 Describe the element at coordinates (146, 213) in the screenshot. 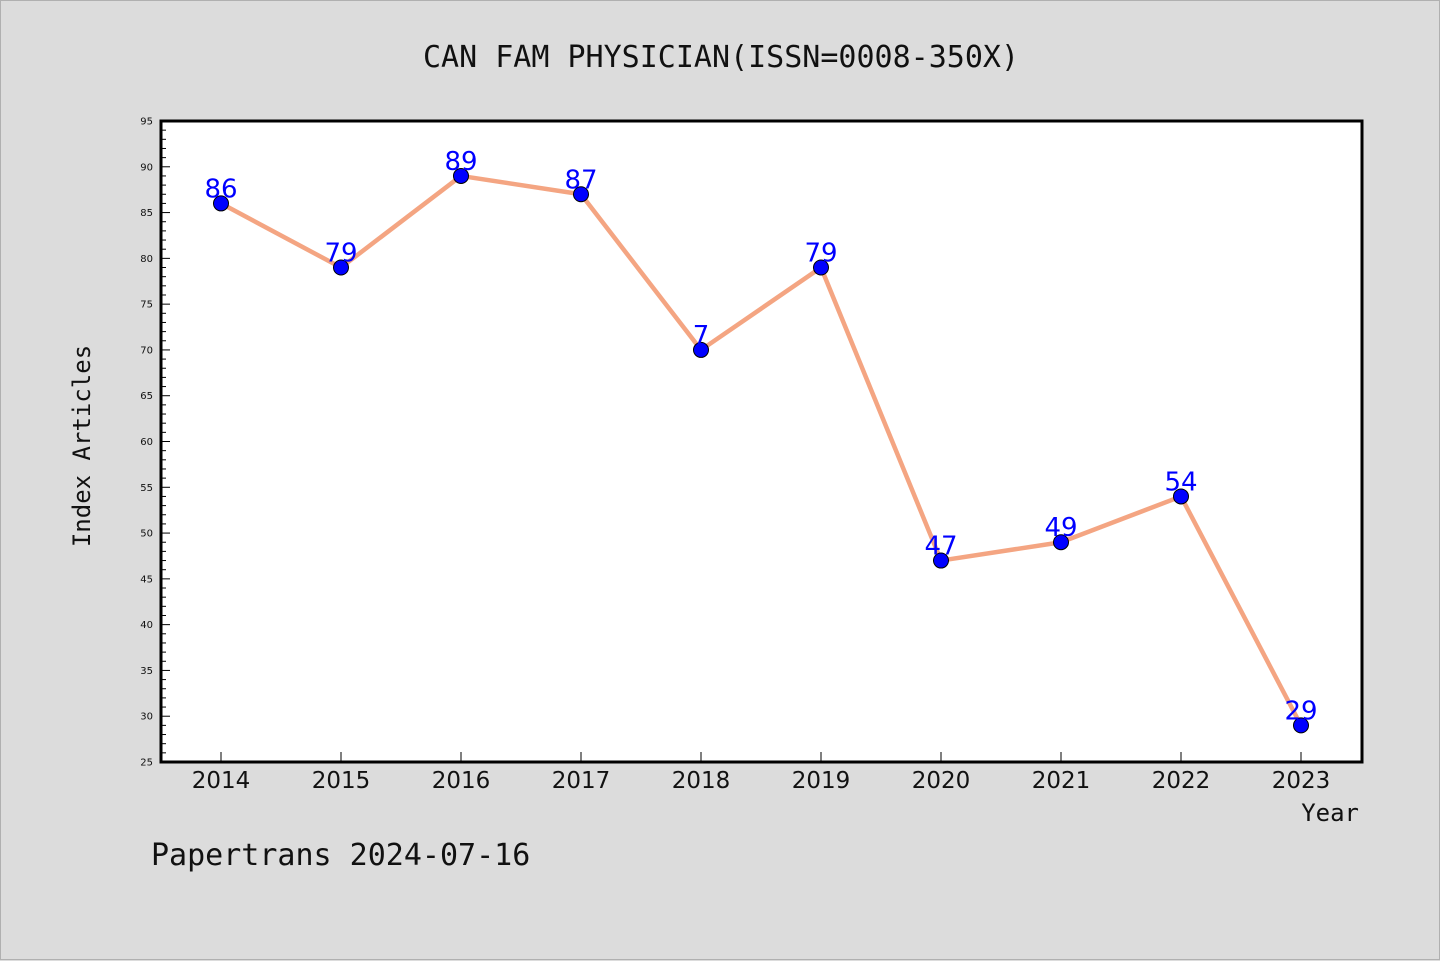

I see `y-tick-label: 85` at that location.